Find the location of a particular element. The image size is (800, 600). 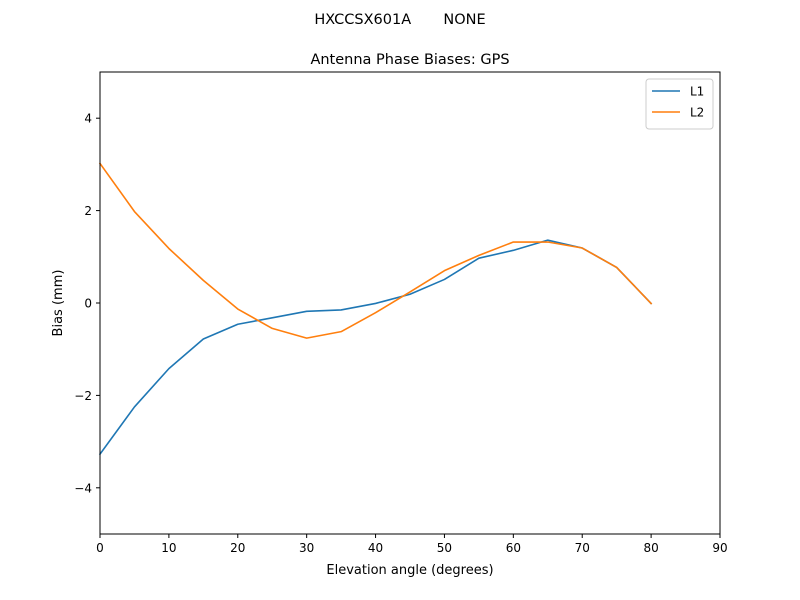

legend-label-l1: L1 is located at coordinates (697, 92).